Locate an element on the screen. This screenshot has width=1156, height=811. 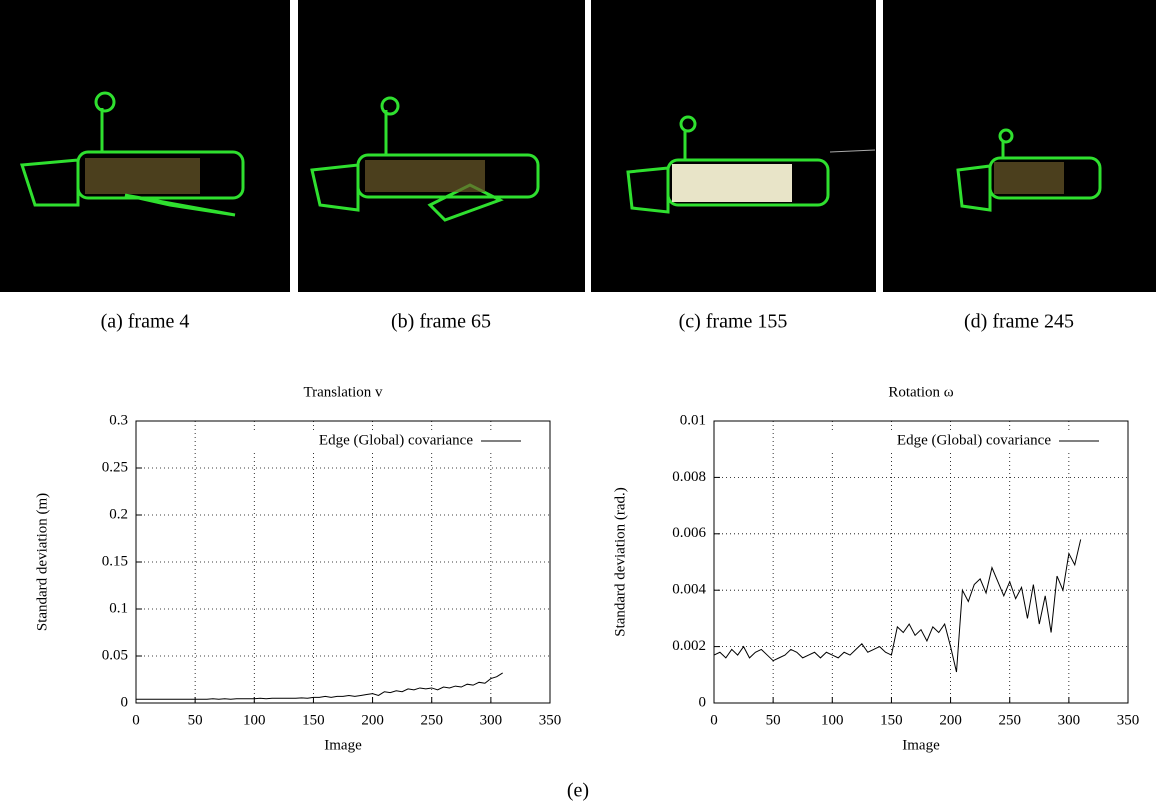
y-tick-label: 0.15 is located at coordinates (115, 561).